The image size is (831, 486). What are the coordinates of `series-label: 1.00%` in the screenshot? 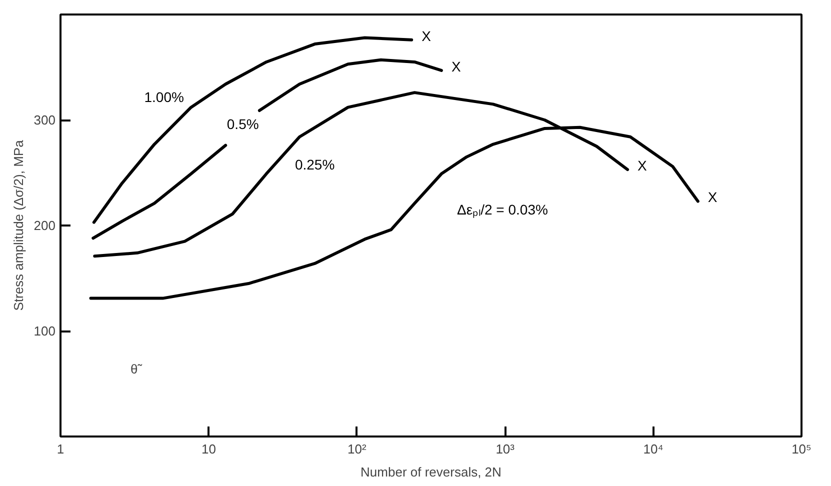 It's located at (164, 96).